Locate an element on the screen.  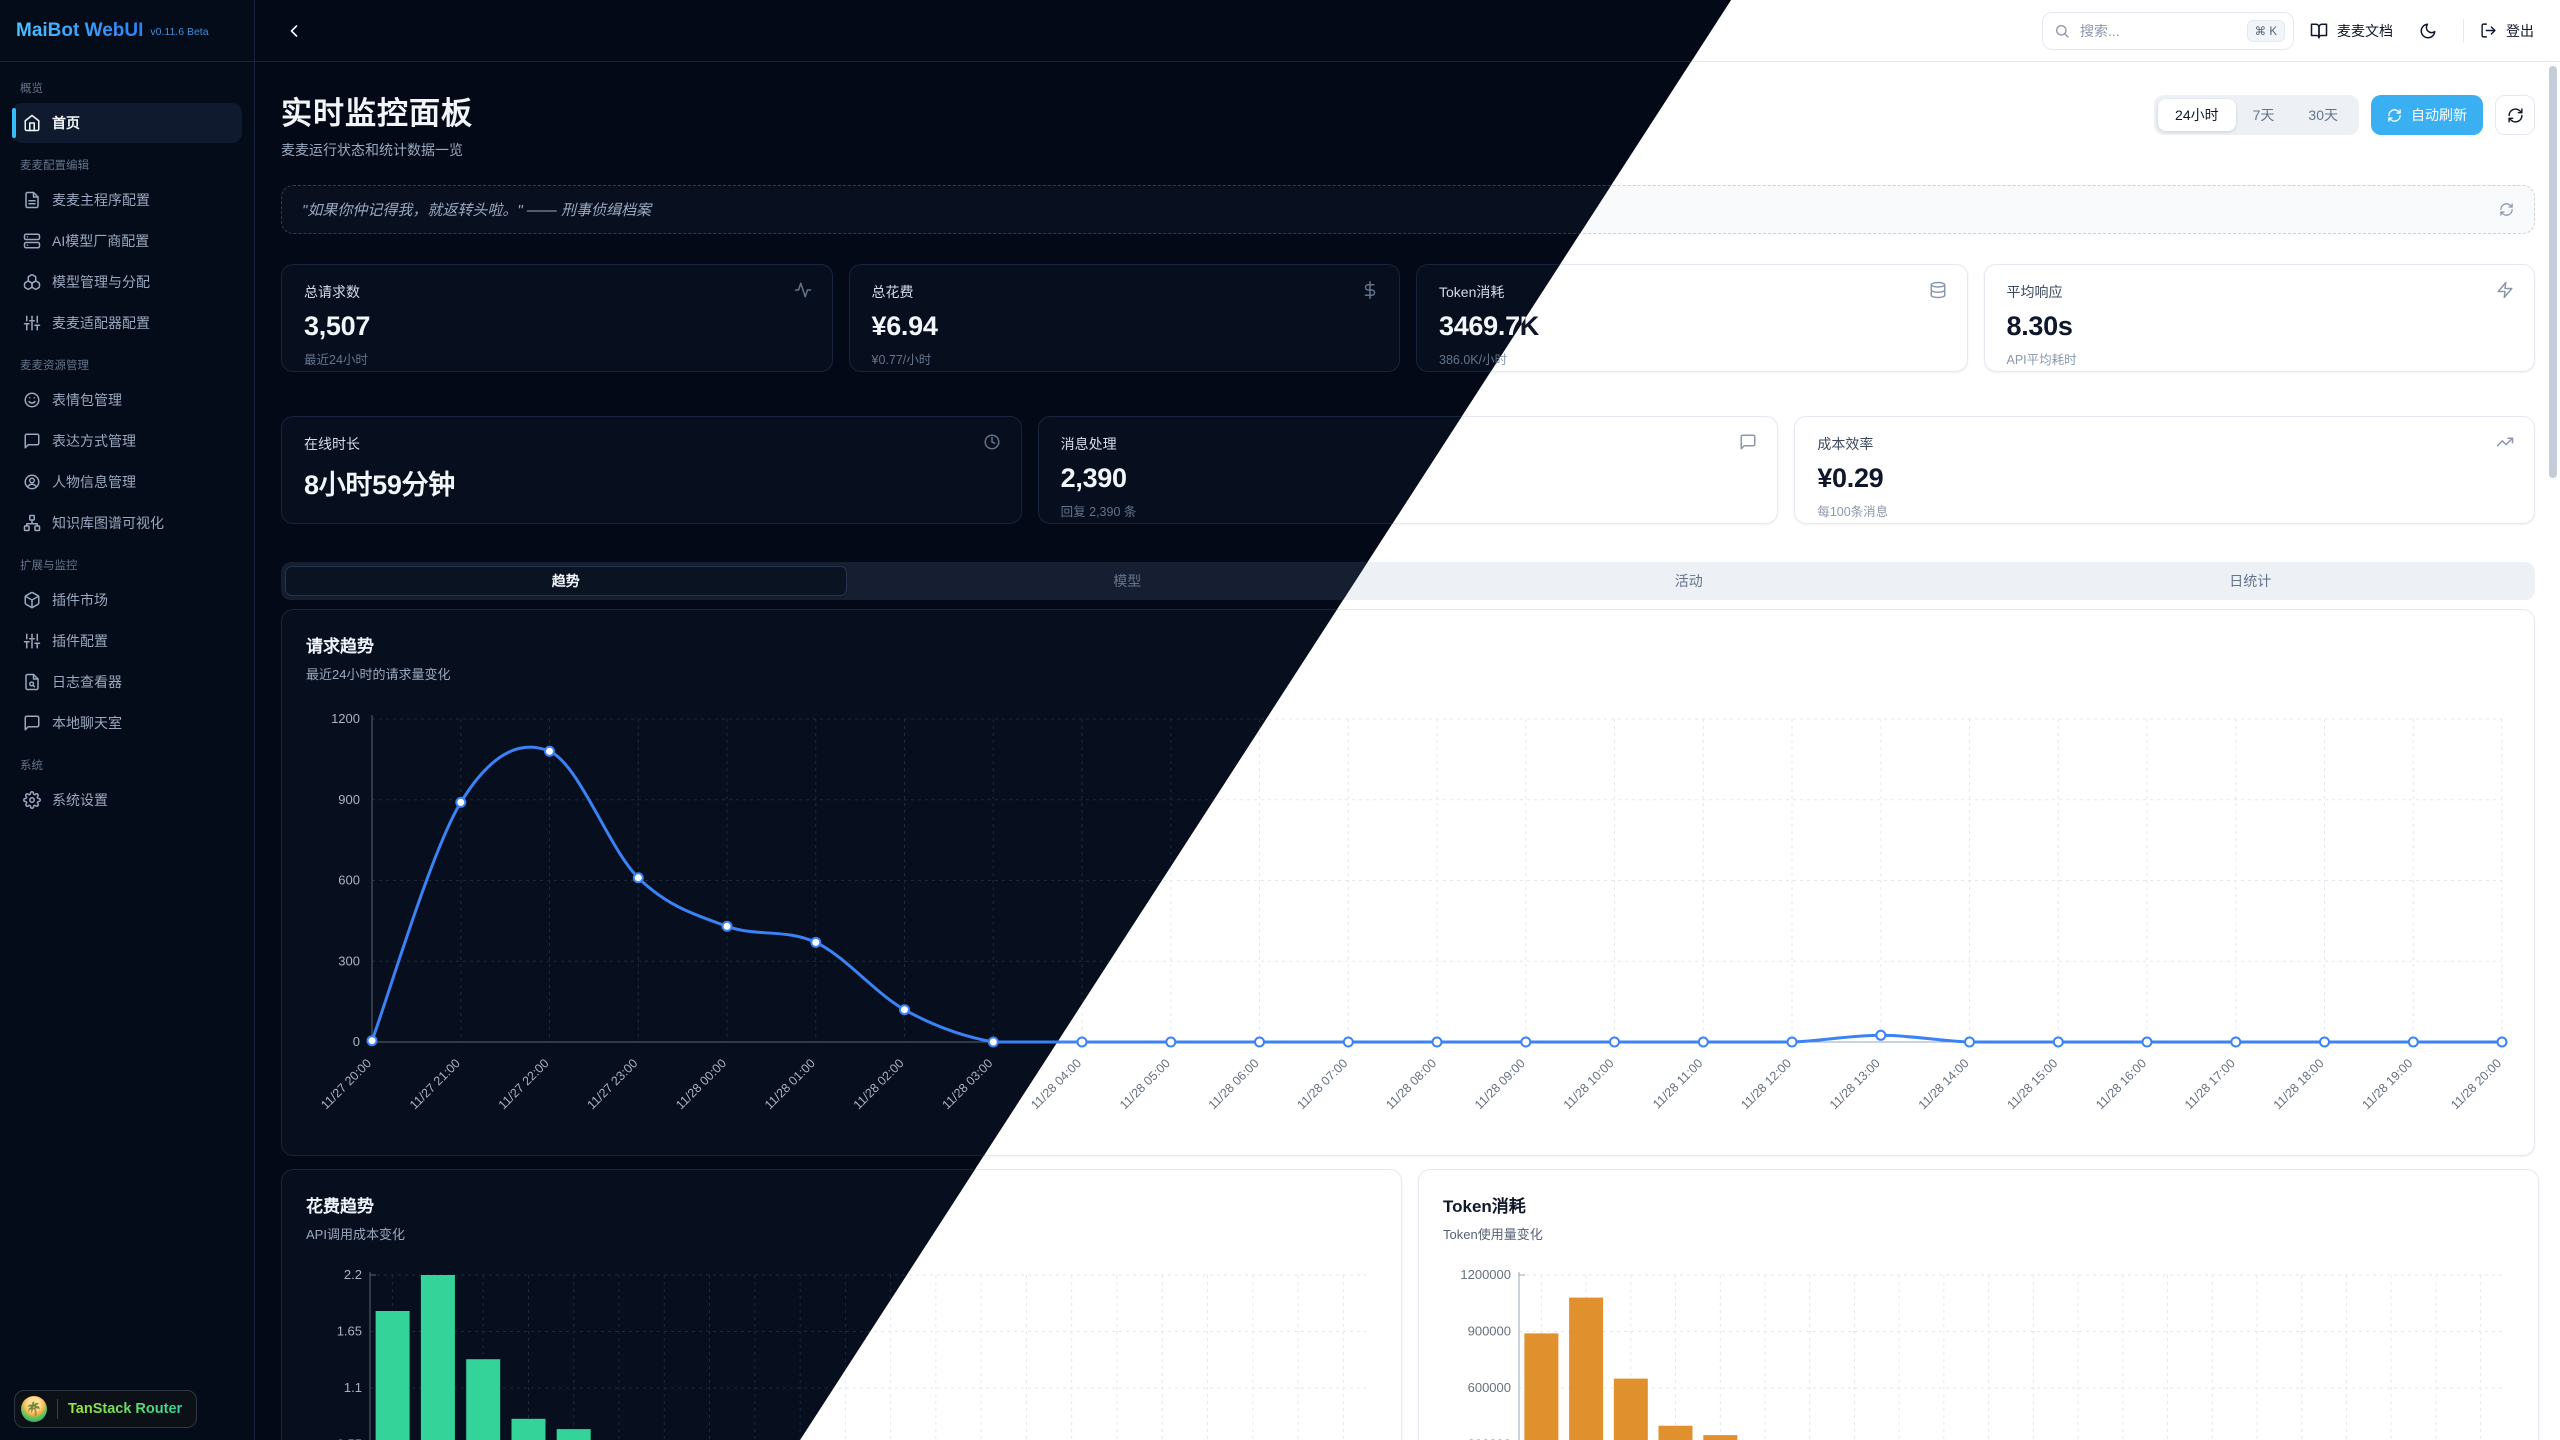
sidebar-item: 人物信息管理 is located at coordinates (127, 482).